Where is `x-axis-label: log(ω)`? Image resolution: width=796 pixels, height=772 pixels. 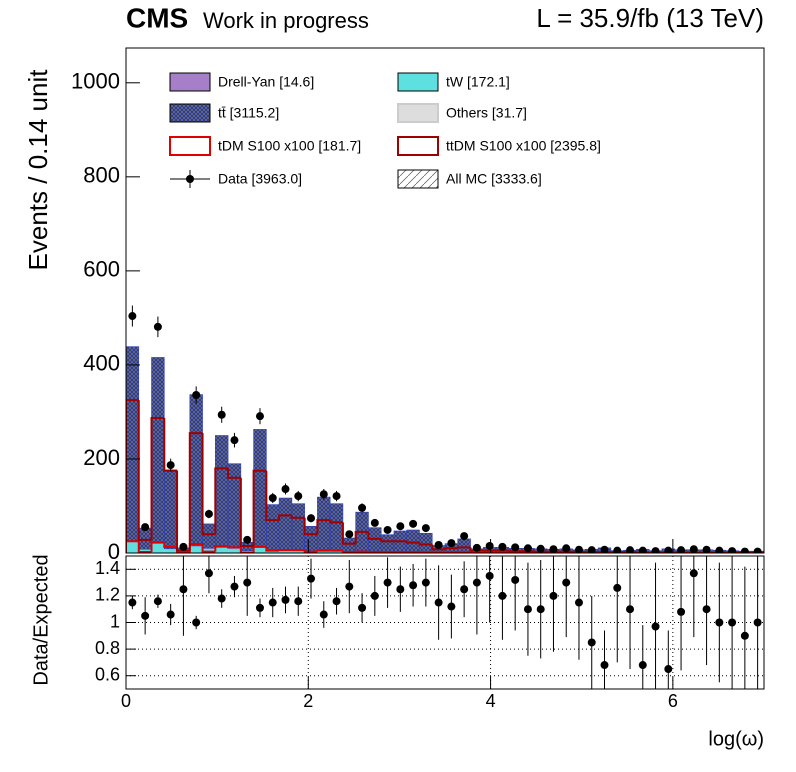 x-axis-label: log(ω) is located at coordinates (736, 739).